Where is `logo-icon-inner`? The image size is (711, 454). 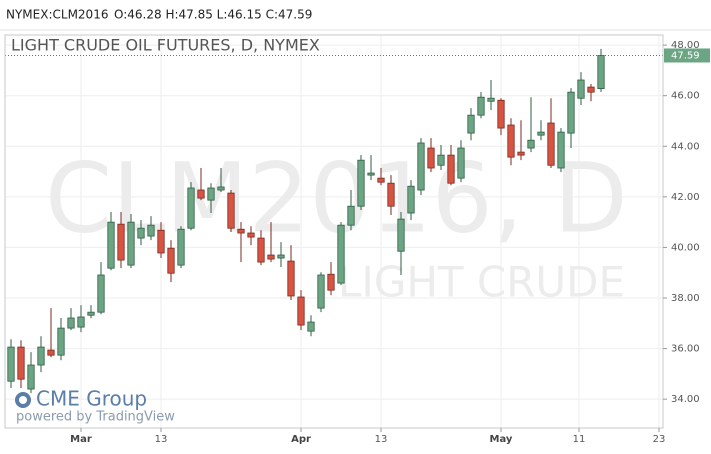
logo-icon-inner is located at coordinates (23, 400).